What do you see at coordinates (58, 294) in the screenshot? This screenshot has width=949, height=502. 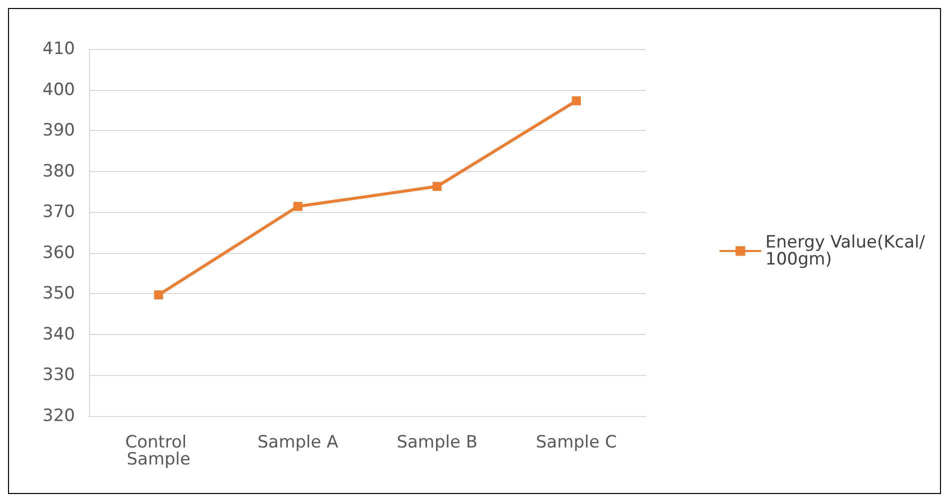 I see `y-tick-label: 350` at bounding box center [58, 294].